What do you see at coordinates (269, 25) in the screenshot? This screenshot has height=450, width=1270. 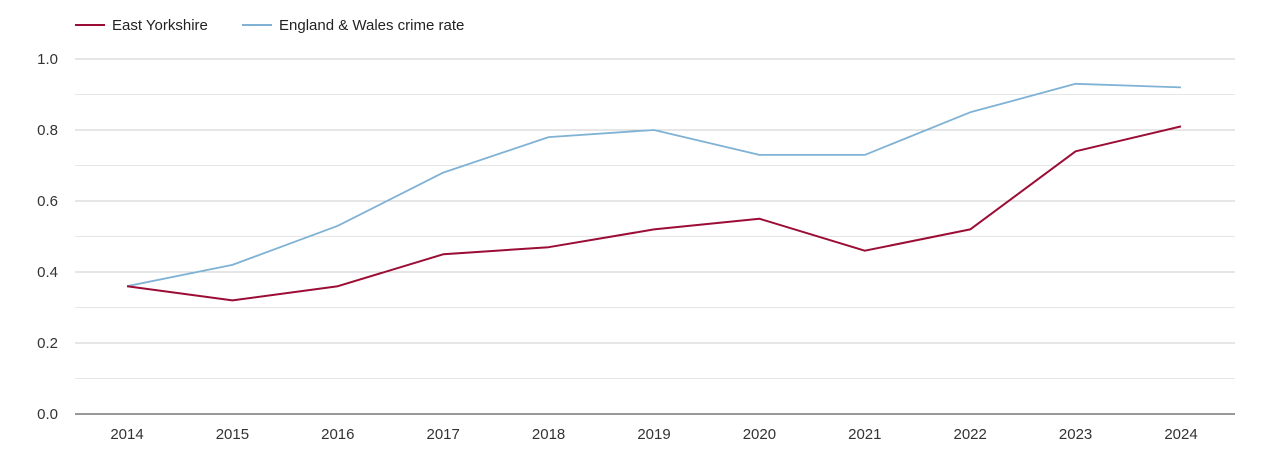 I see `legend: East Yorkshire England & Wales crime rate` at bounding box center [269, 25].